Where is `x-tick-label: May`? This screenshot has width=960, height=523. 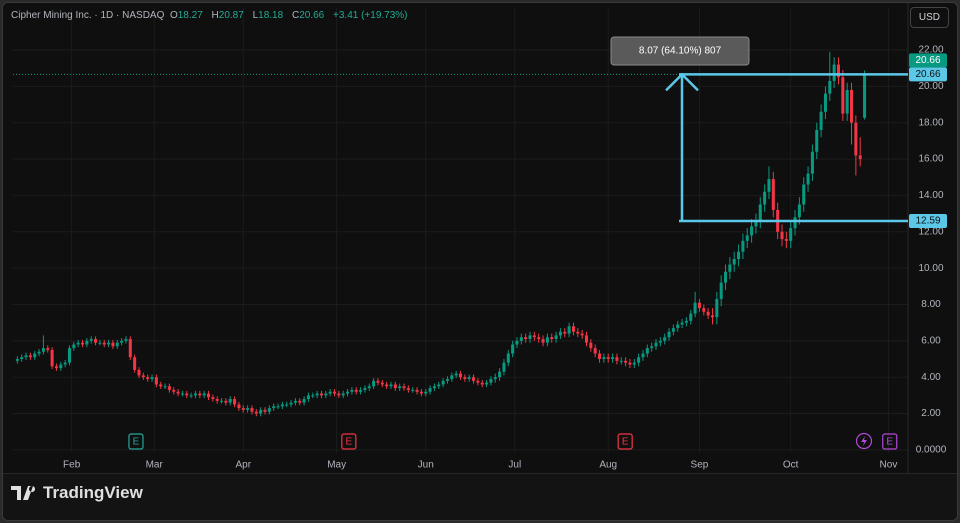
x-tick-label: May is located at coordinates (336, 465).